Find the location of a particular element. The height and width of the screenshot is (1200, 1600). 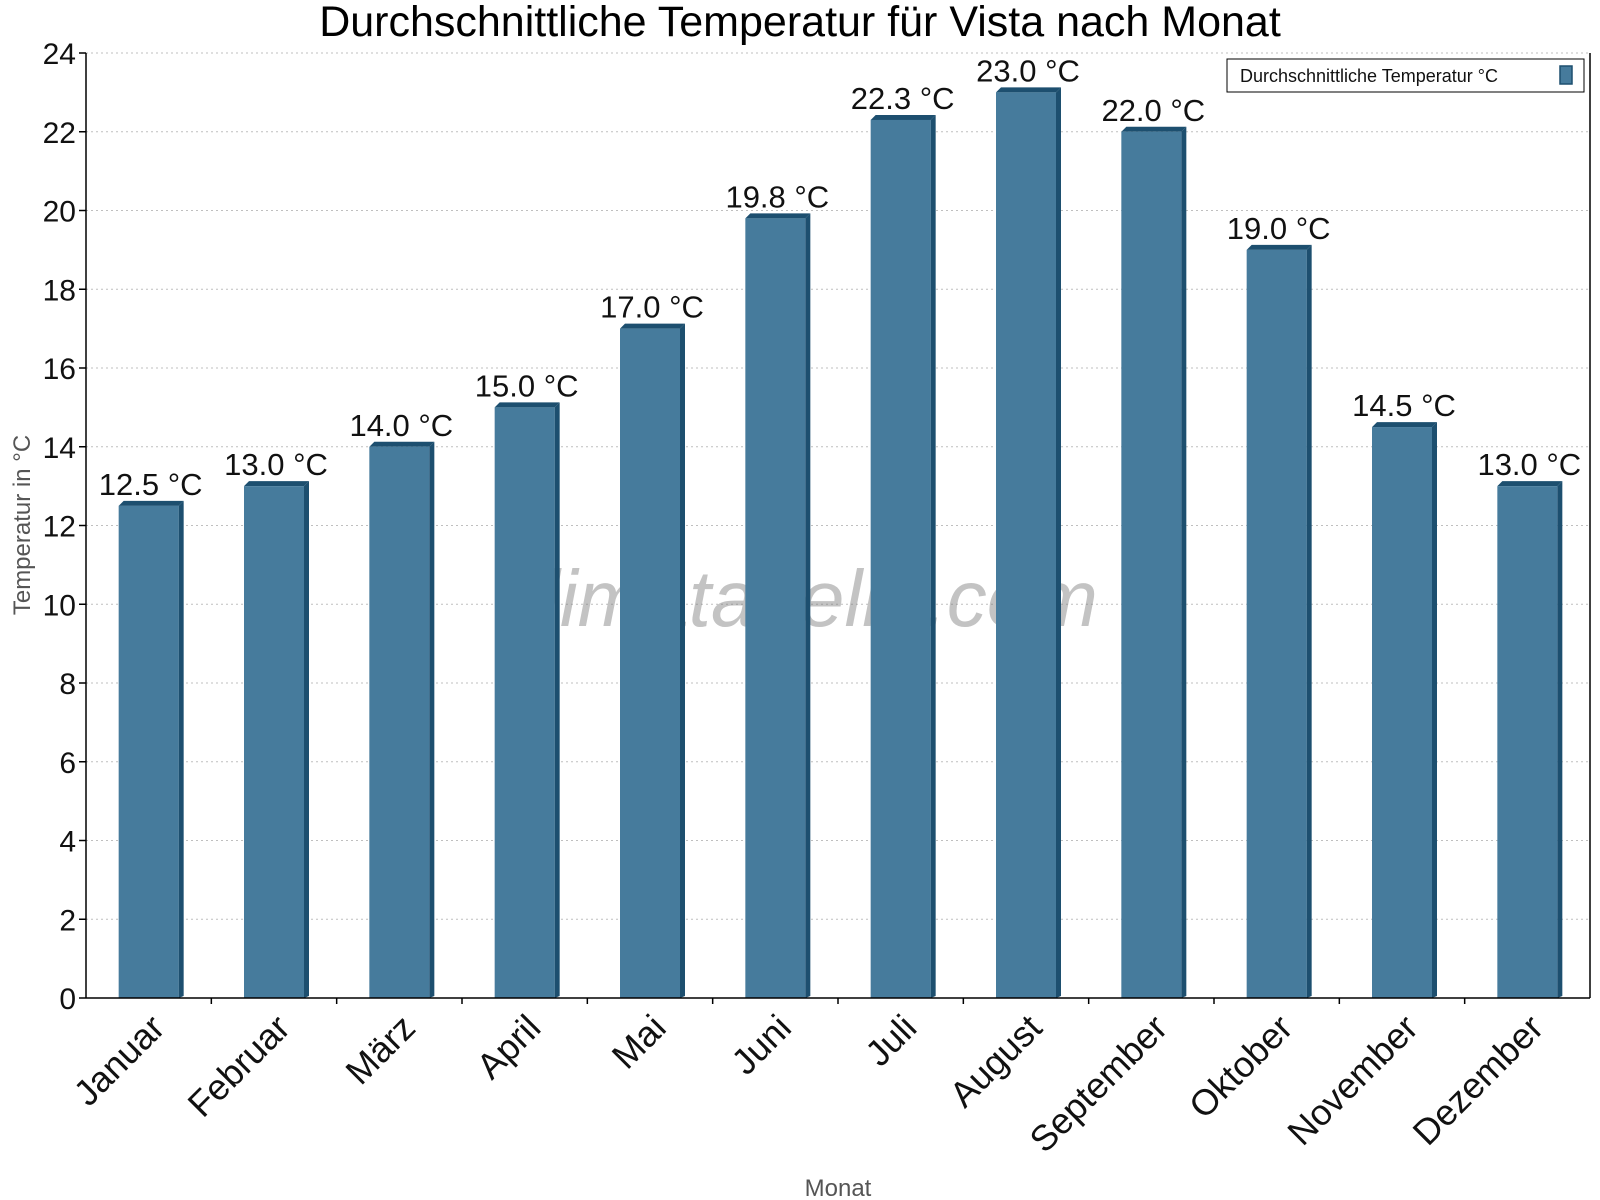

x-tick-label: Juni is located at coordinates (761, 1045).